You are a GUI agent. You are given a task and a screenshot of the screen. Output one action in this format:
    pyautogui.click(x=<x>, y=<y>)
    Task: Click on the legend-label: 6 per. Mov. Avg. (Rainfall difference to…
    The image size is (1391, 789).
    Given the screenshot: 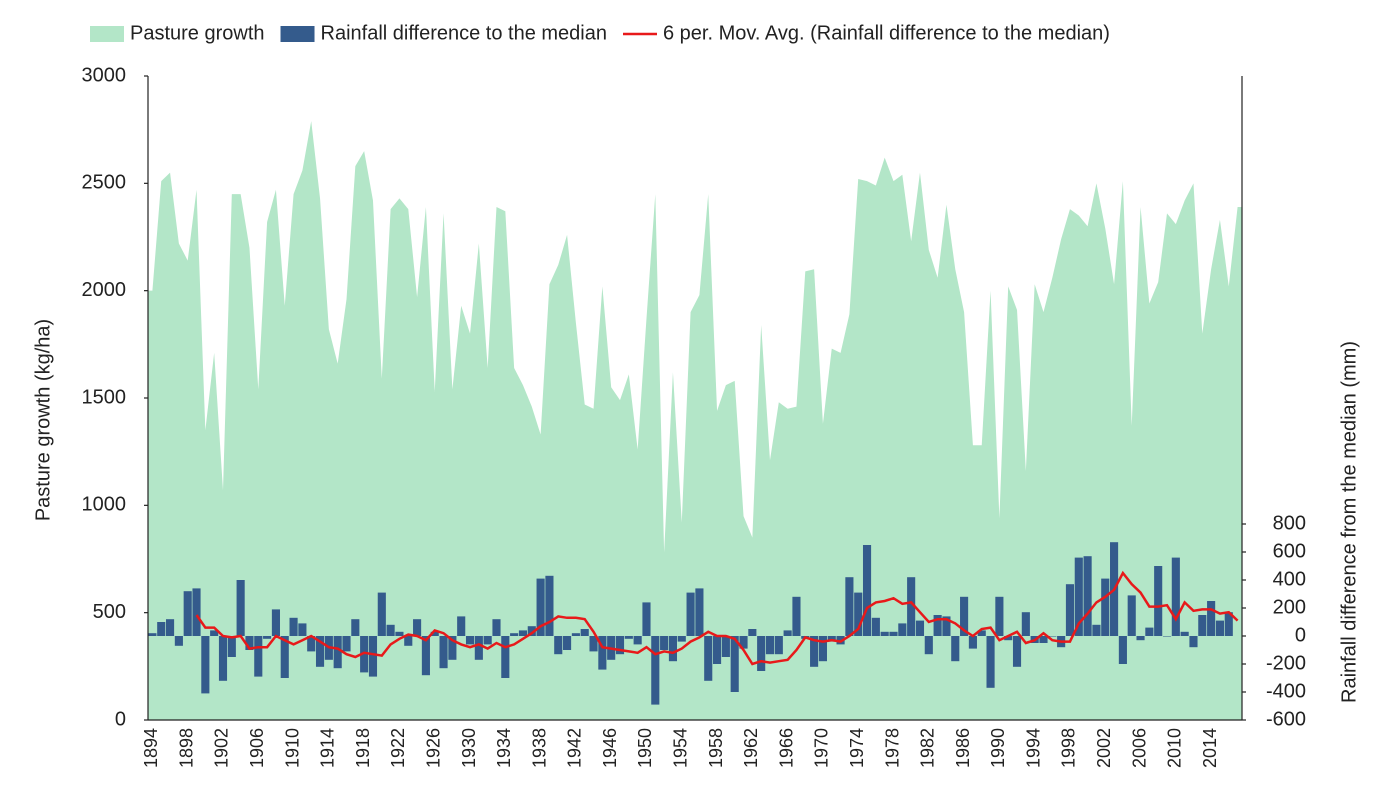 What is the action you would take?
    pyautogui.click(x=886, y=33)
    